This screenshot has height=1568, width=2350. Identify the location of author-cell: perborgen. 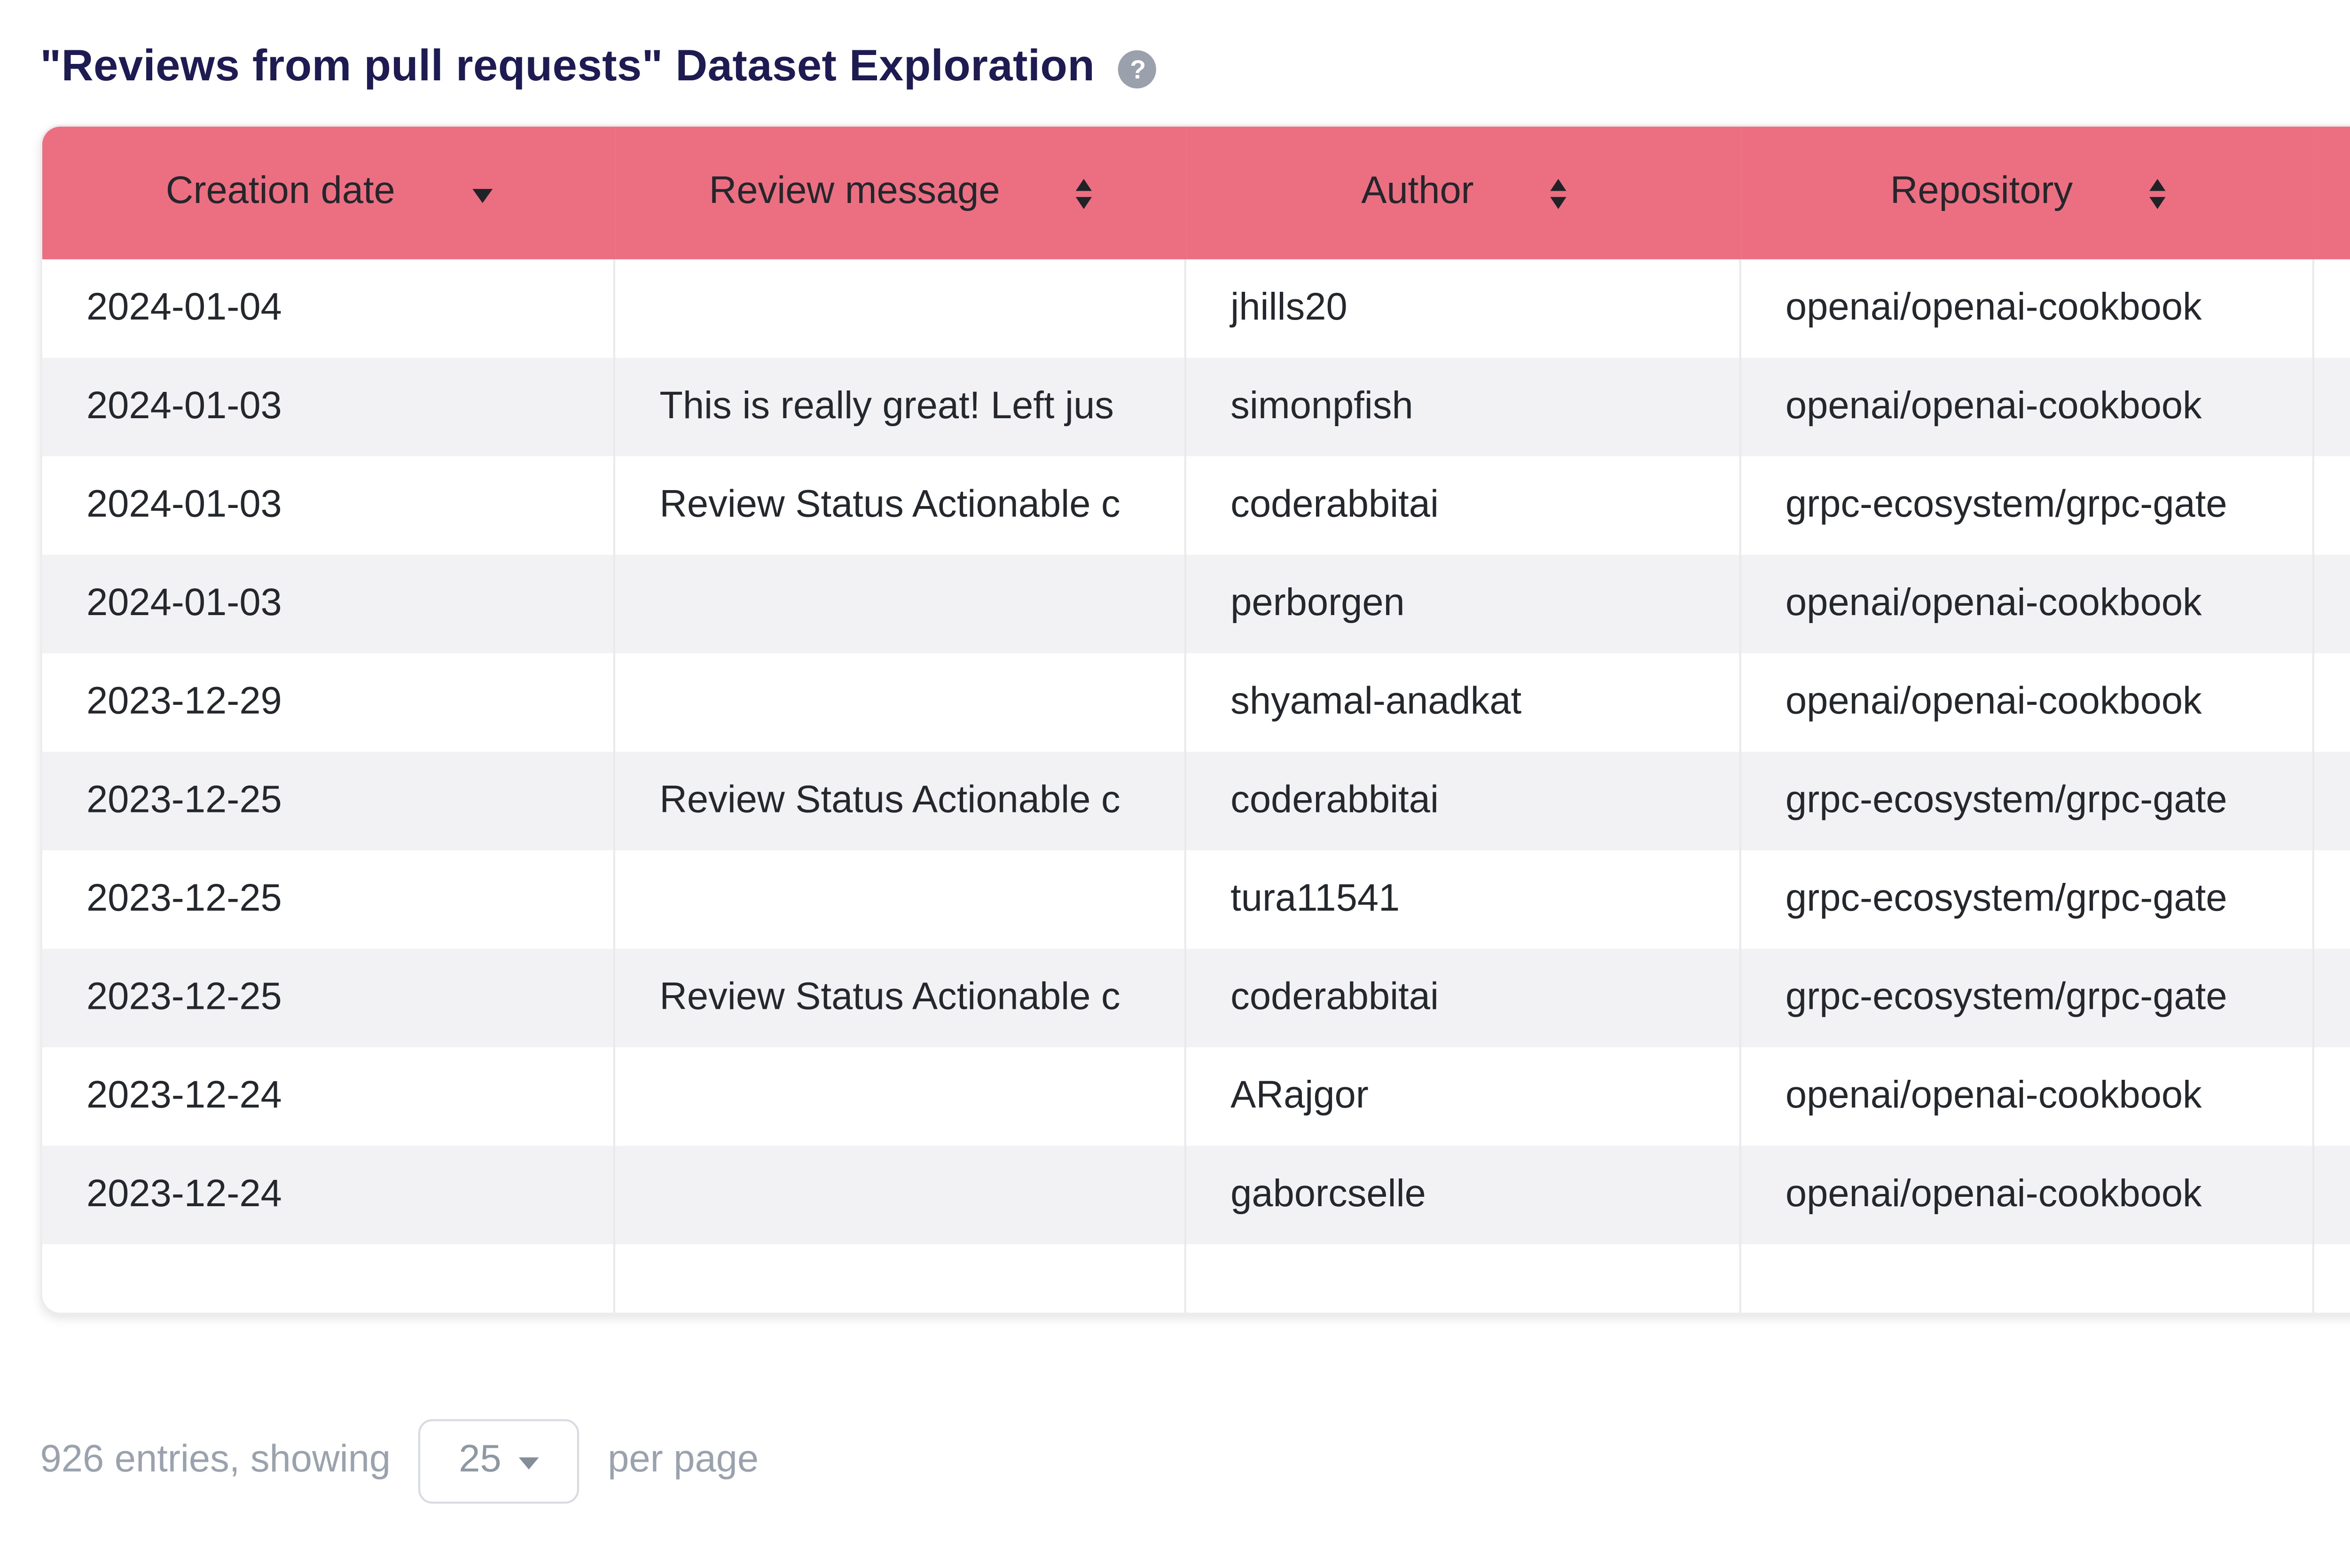
(1463, 604).